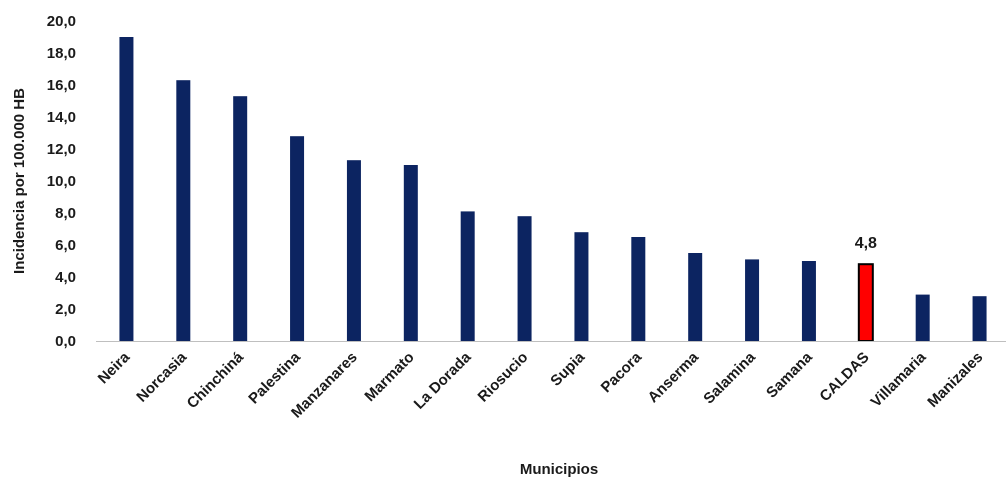  What do you see at coordinates (65, 309) in the screenshot?
I see `y-tick-label: 2,0` at bounding box center [65, 309].